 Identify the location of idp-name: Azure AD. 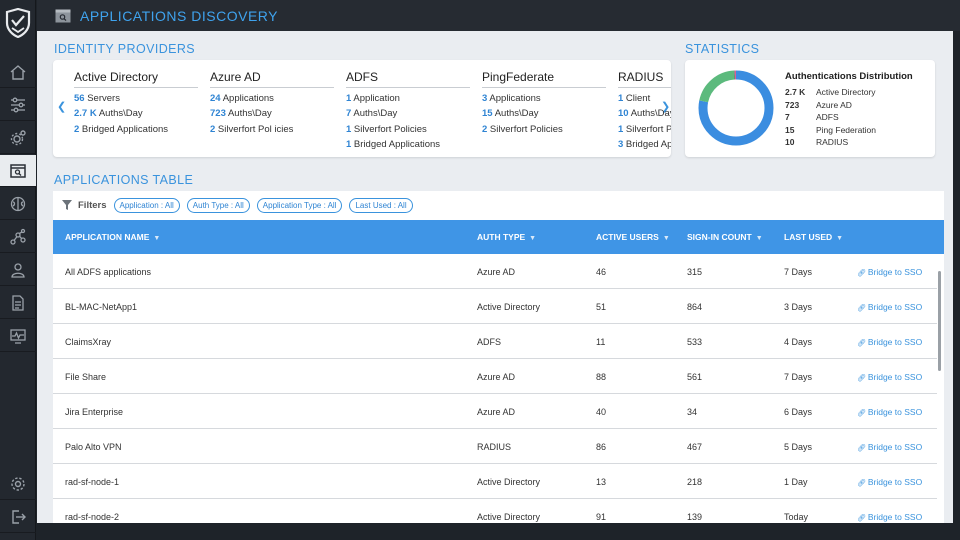
(272, 79).